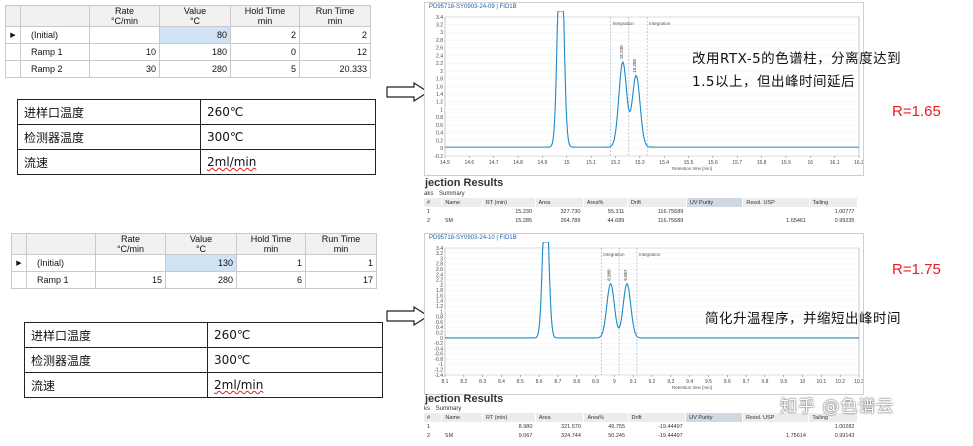 This screenshot has width=973, height=446. What do you see at coordinates (727, 382) in the screenshot?
I see `x-tick-label: 9.6` at bounding box center [727, 382].